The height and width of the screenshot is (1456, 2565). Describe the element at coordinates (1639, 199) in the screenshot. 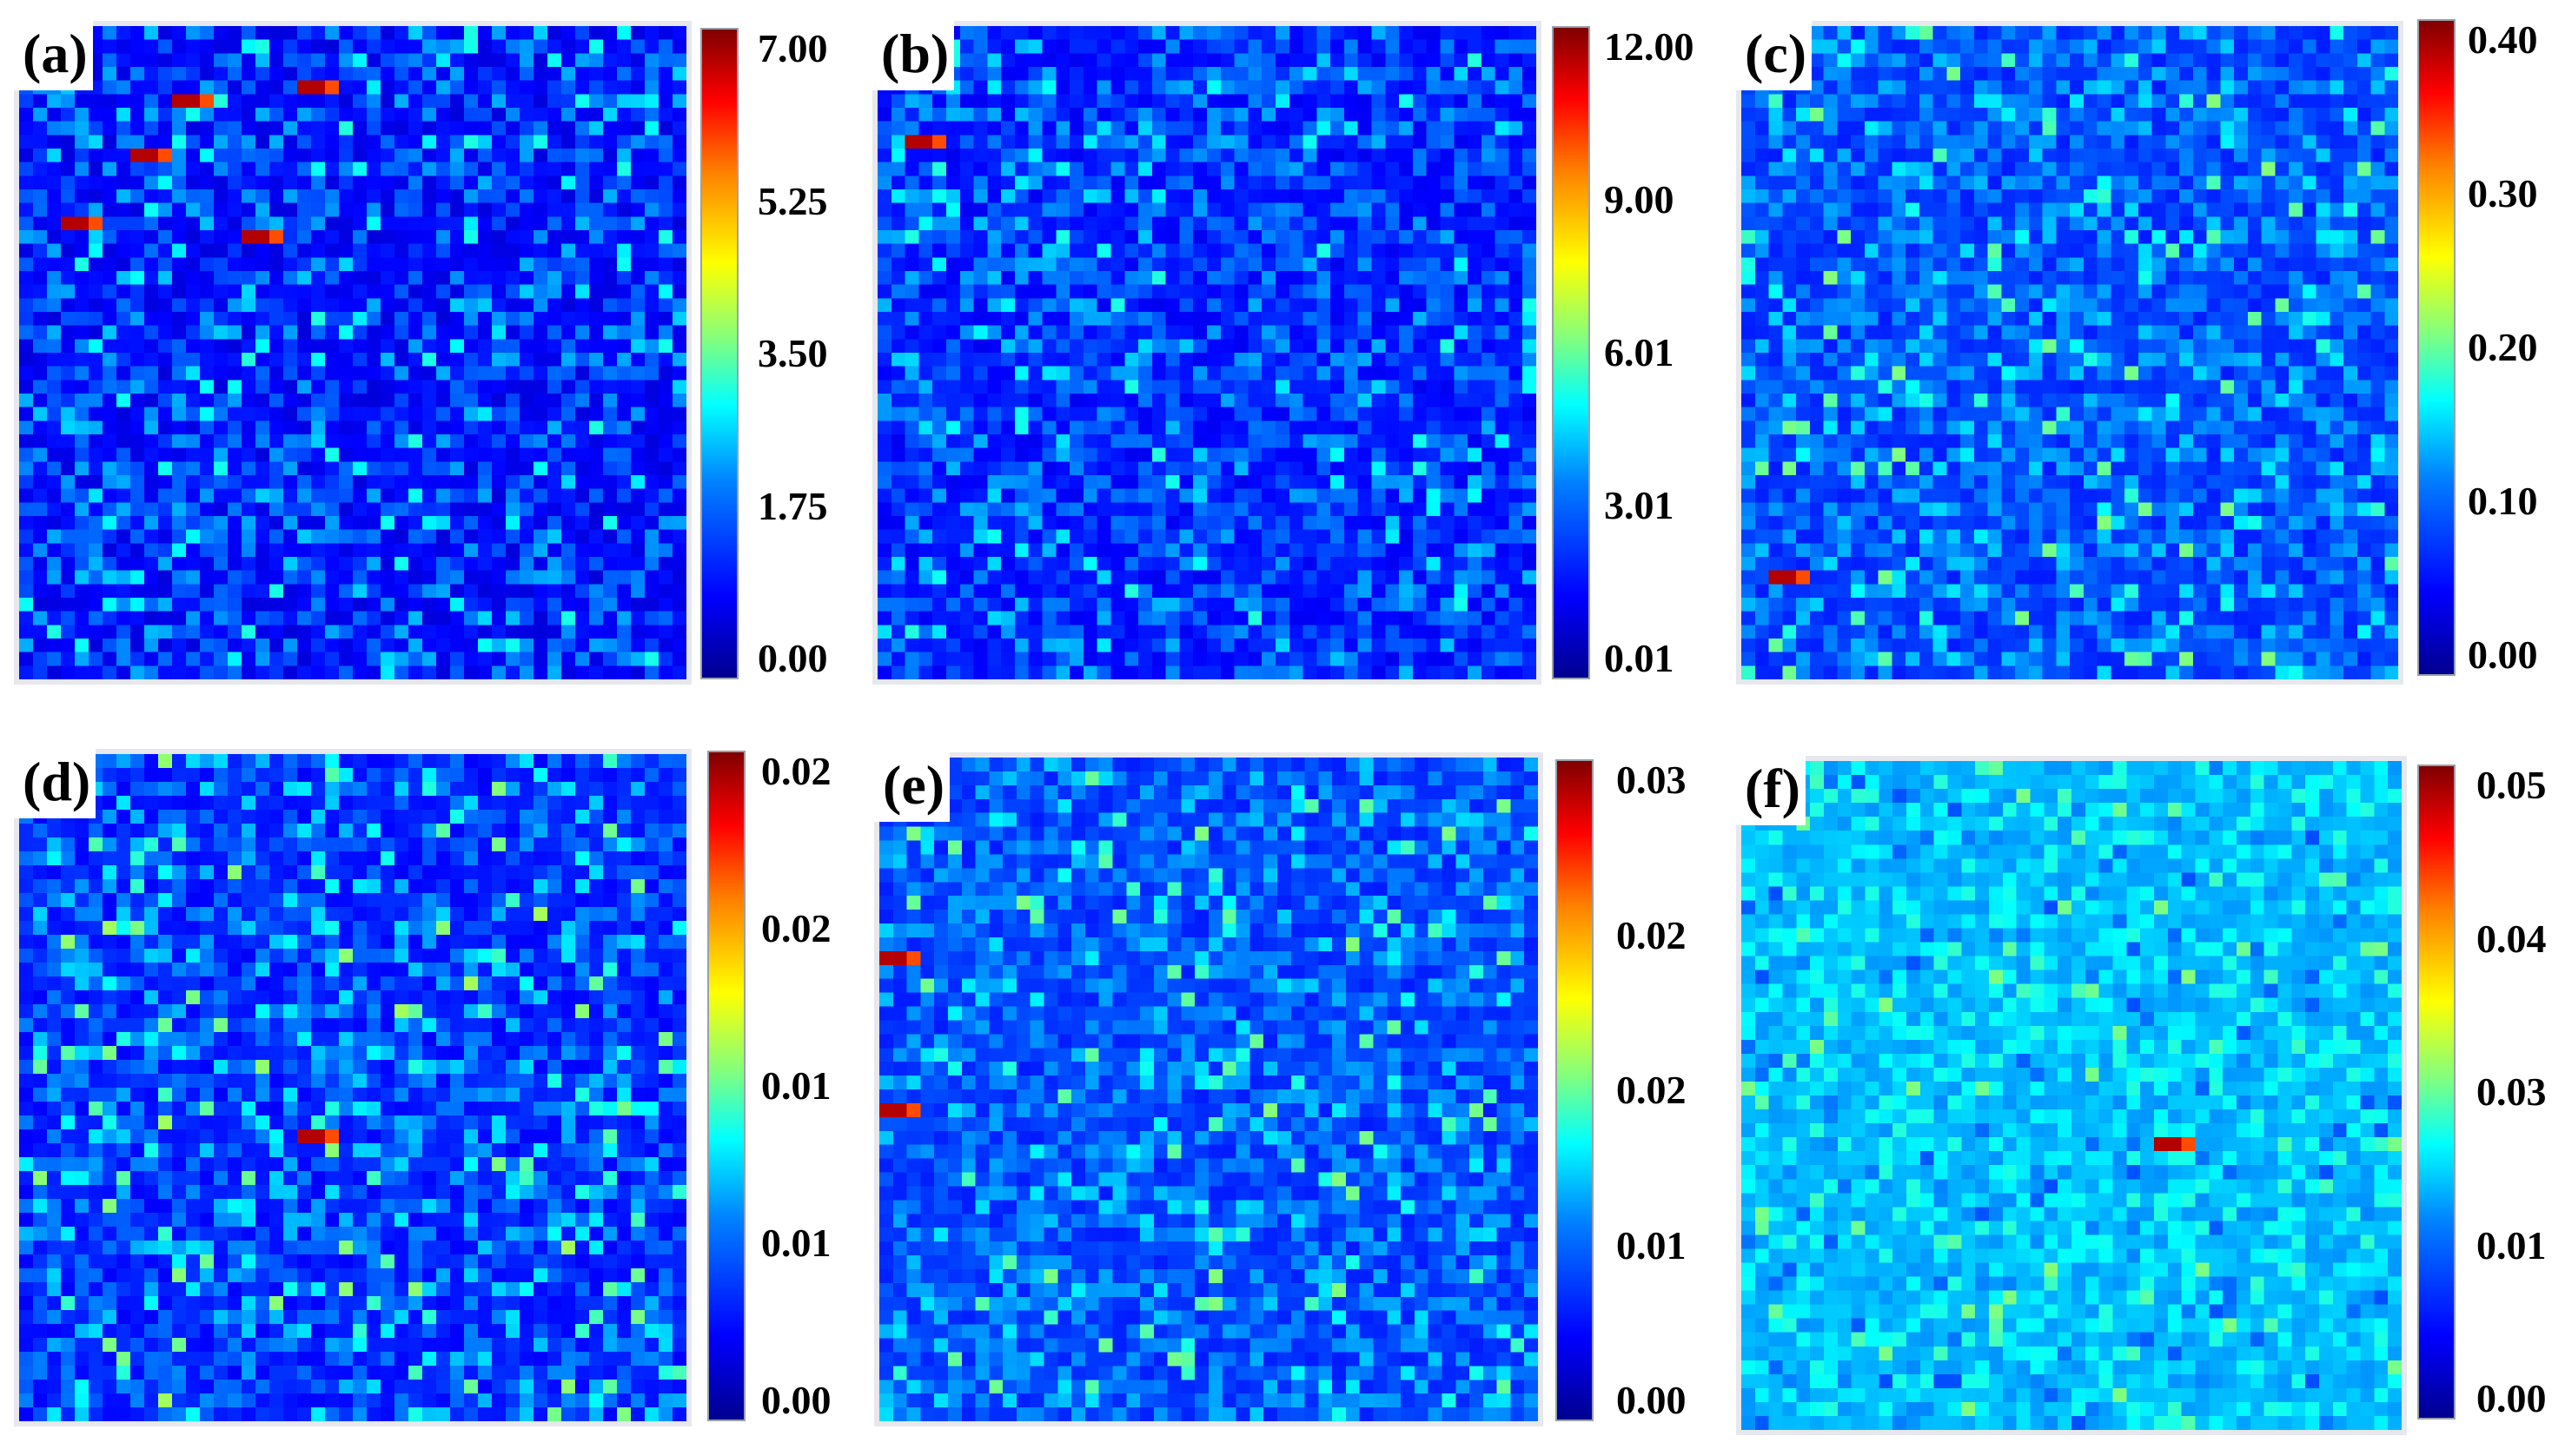

I see `colorbar-tick-label: 9.00` at that location.